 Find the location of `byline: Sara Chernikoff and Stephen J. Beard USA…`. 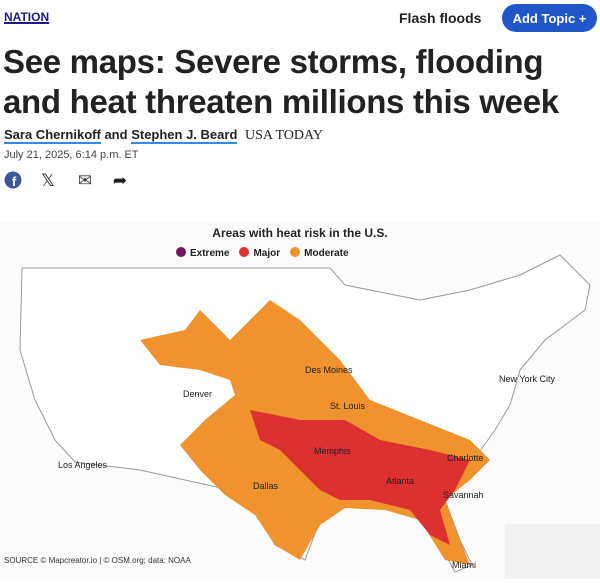

byline: Sara Chernikoff and Stephen J. Beard USA… is located at coordinates (163, 135).